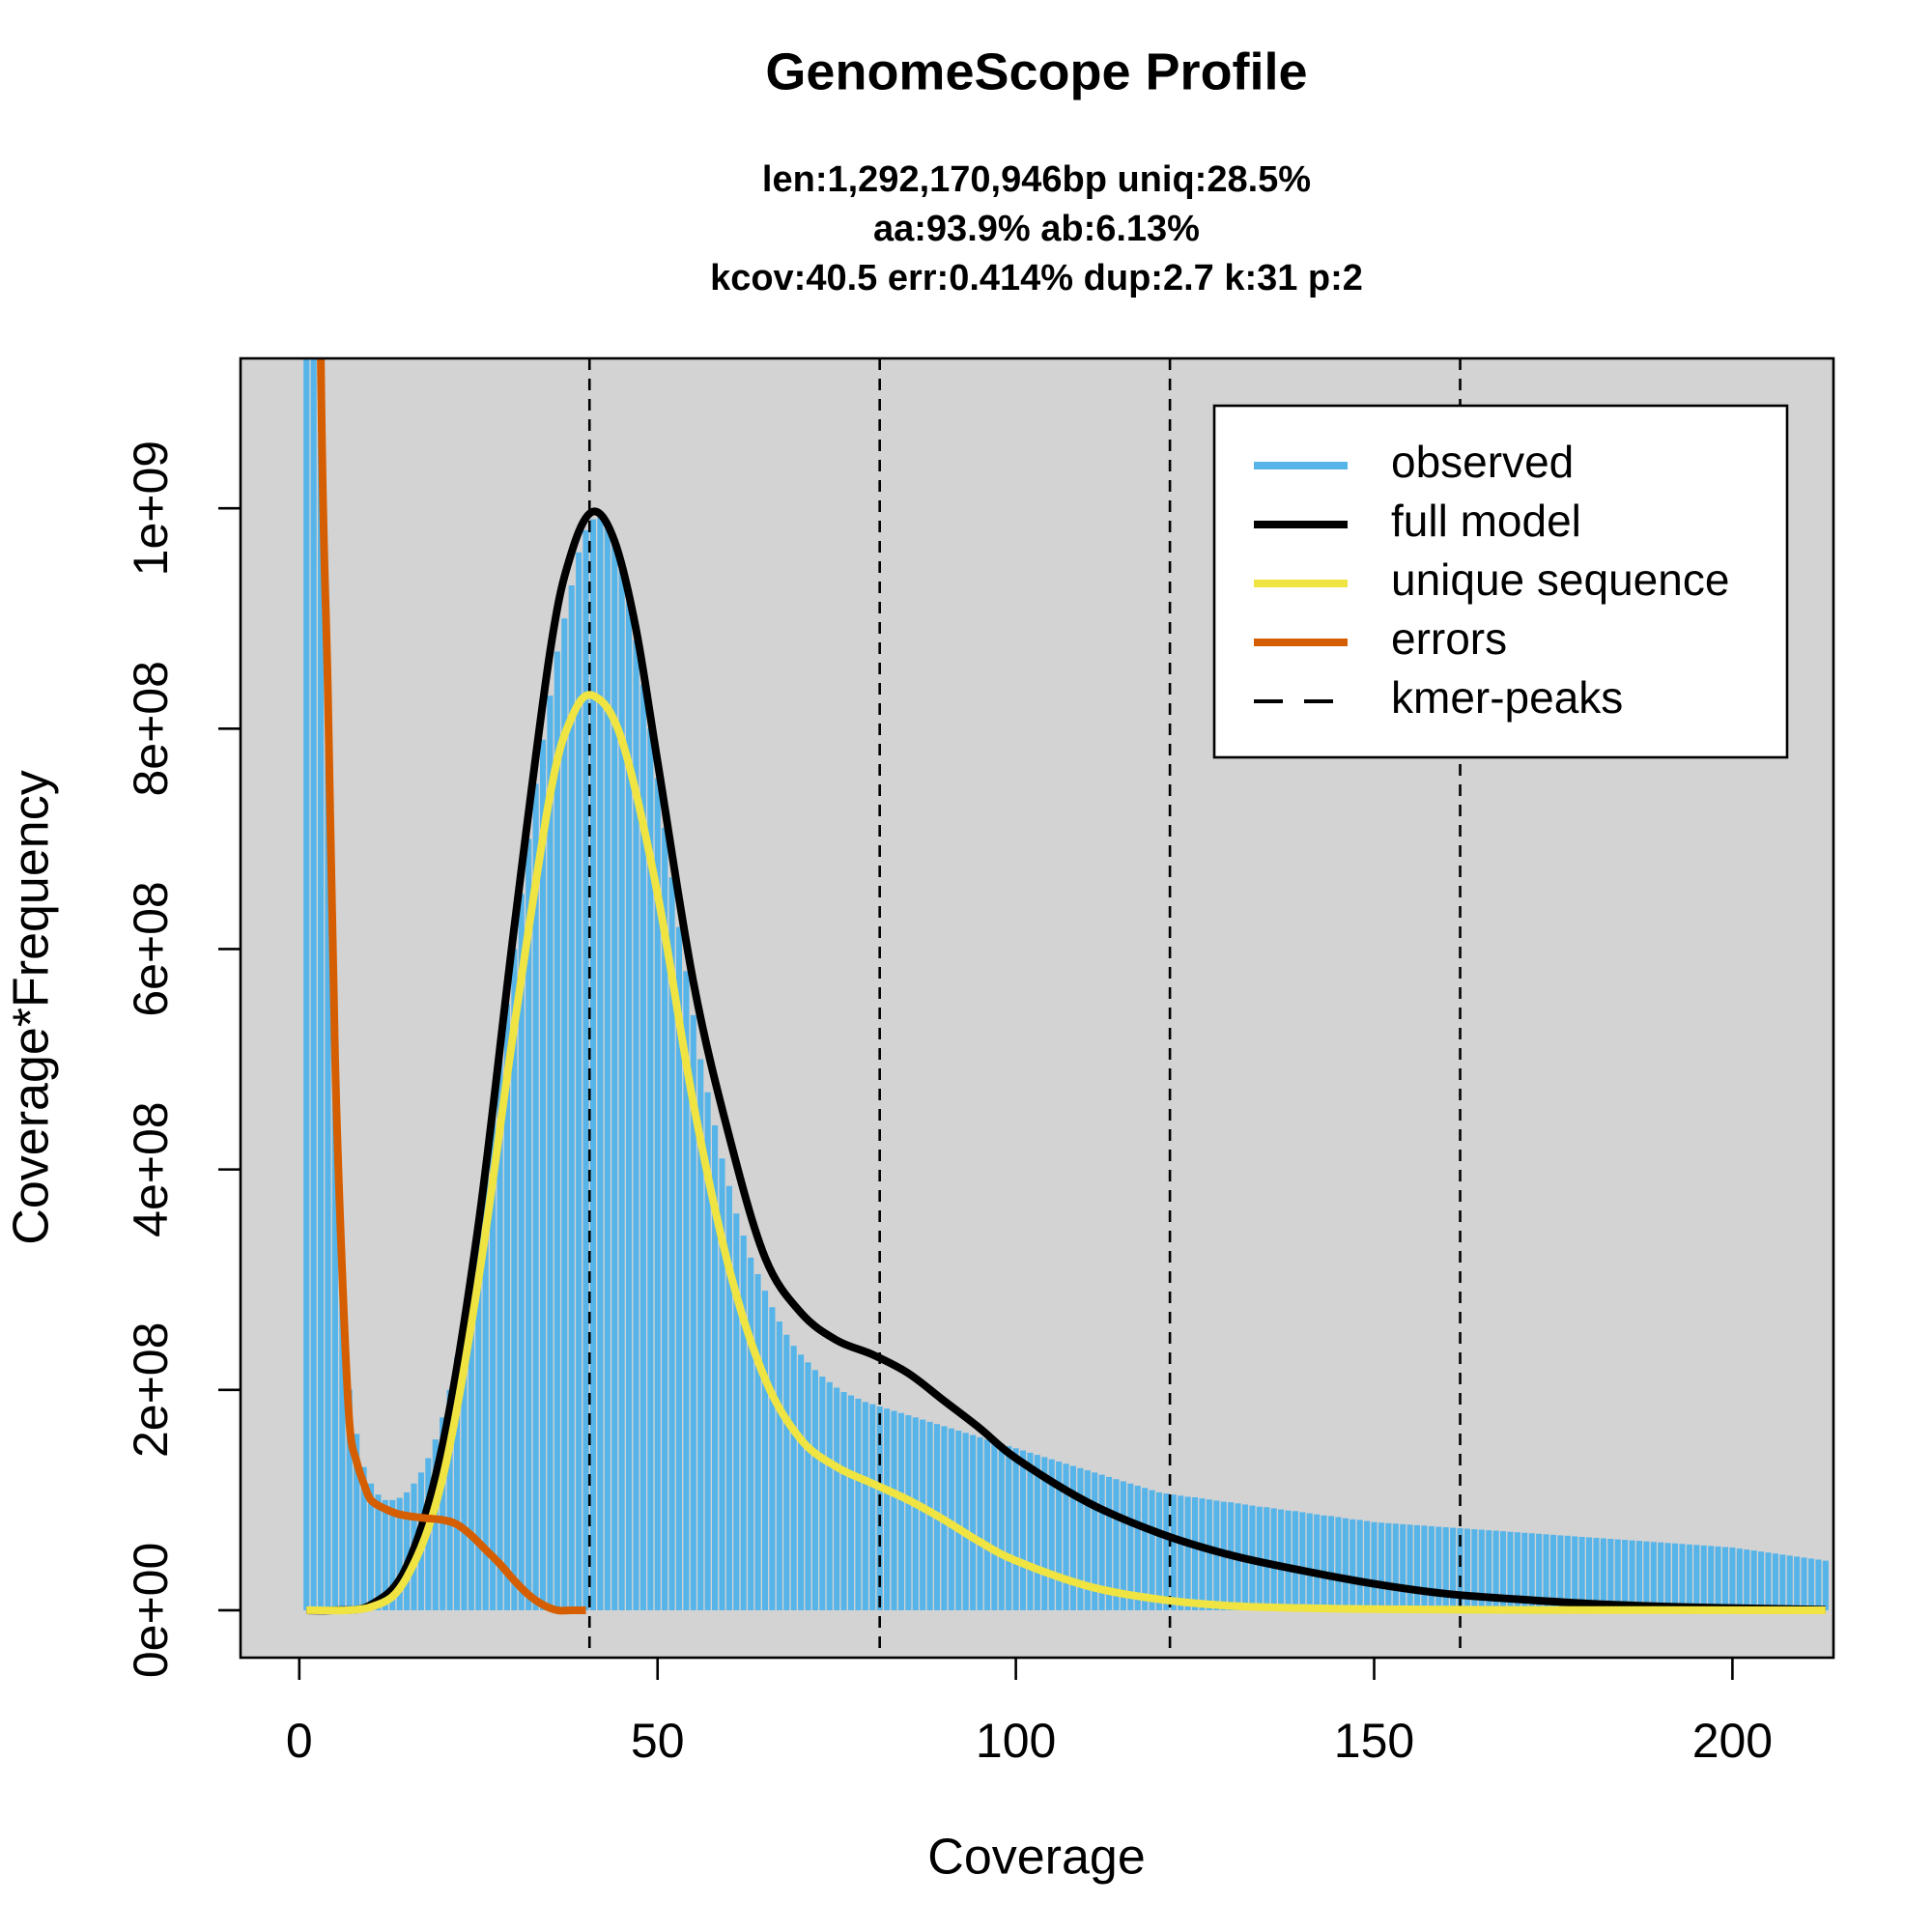 This screenshot has width=1932, height=1932. What do you see at coordinates (32, 1007) in the screenshot?
I see `y-axis-title: Coverage*Frequency` at bounding box center [32, 1007].